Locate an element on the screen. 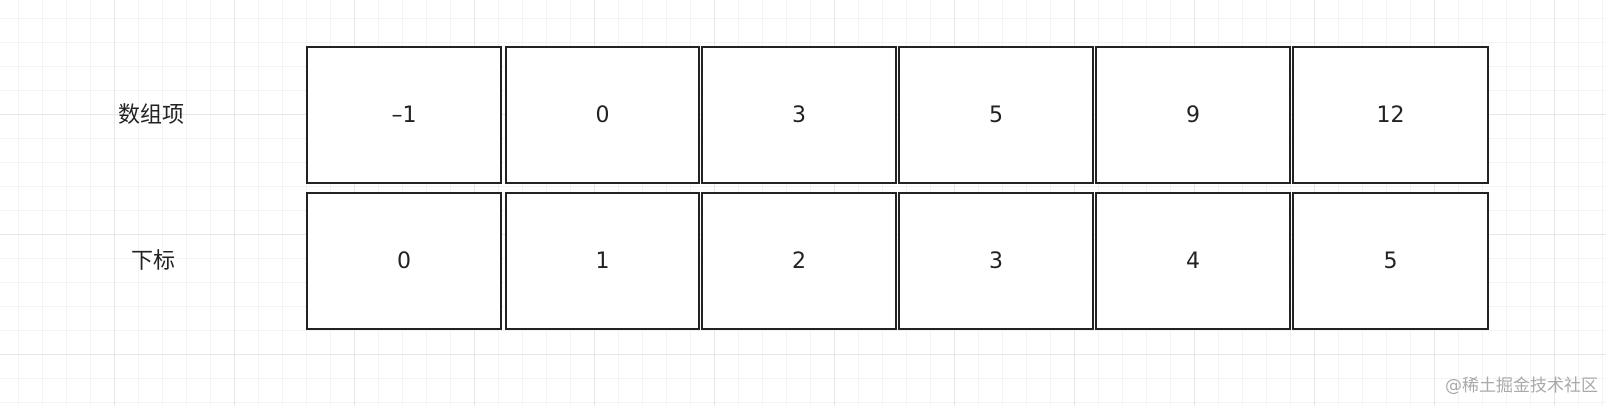  row-label: 下标 is located at coordinates (152, 261).